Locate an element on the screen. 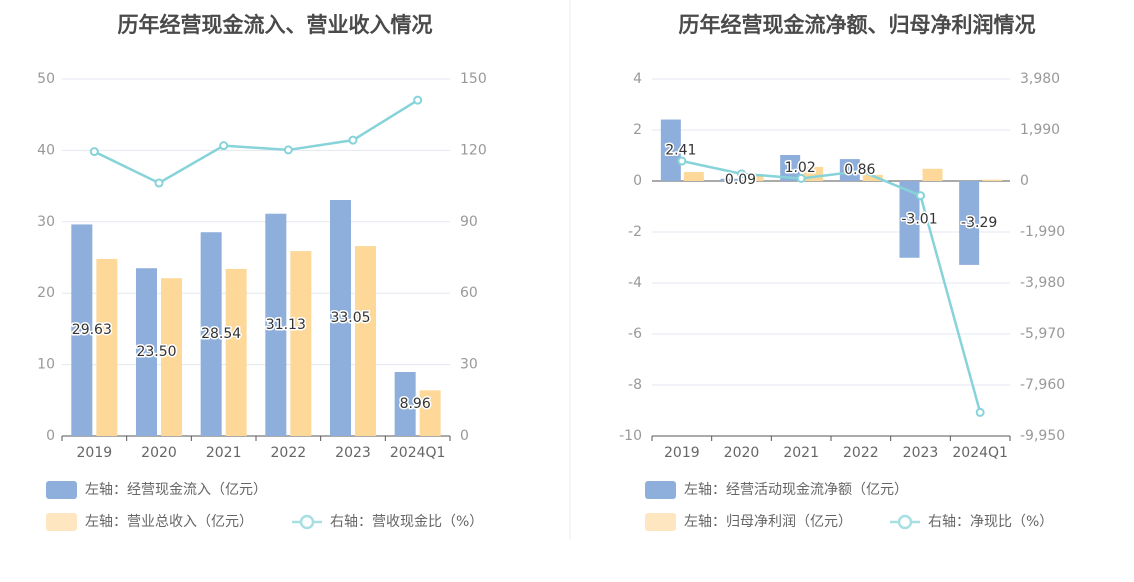 The height and width of the screenshot is (582, 1134). x-axis-tick-label: 2024Q1 is located at coordinates (418, 453).